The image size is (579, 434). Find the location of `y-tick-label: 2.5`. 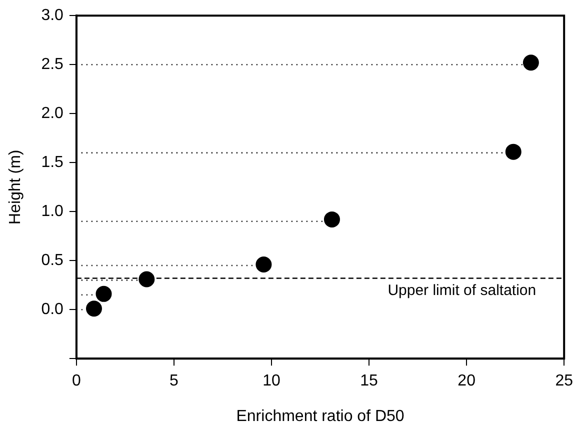

y-tick-label: 2.5 is located at coordinates (52, 65).